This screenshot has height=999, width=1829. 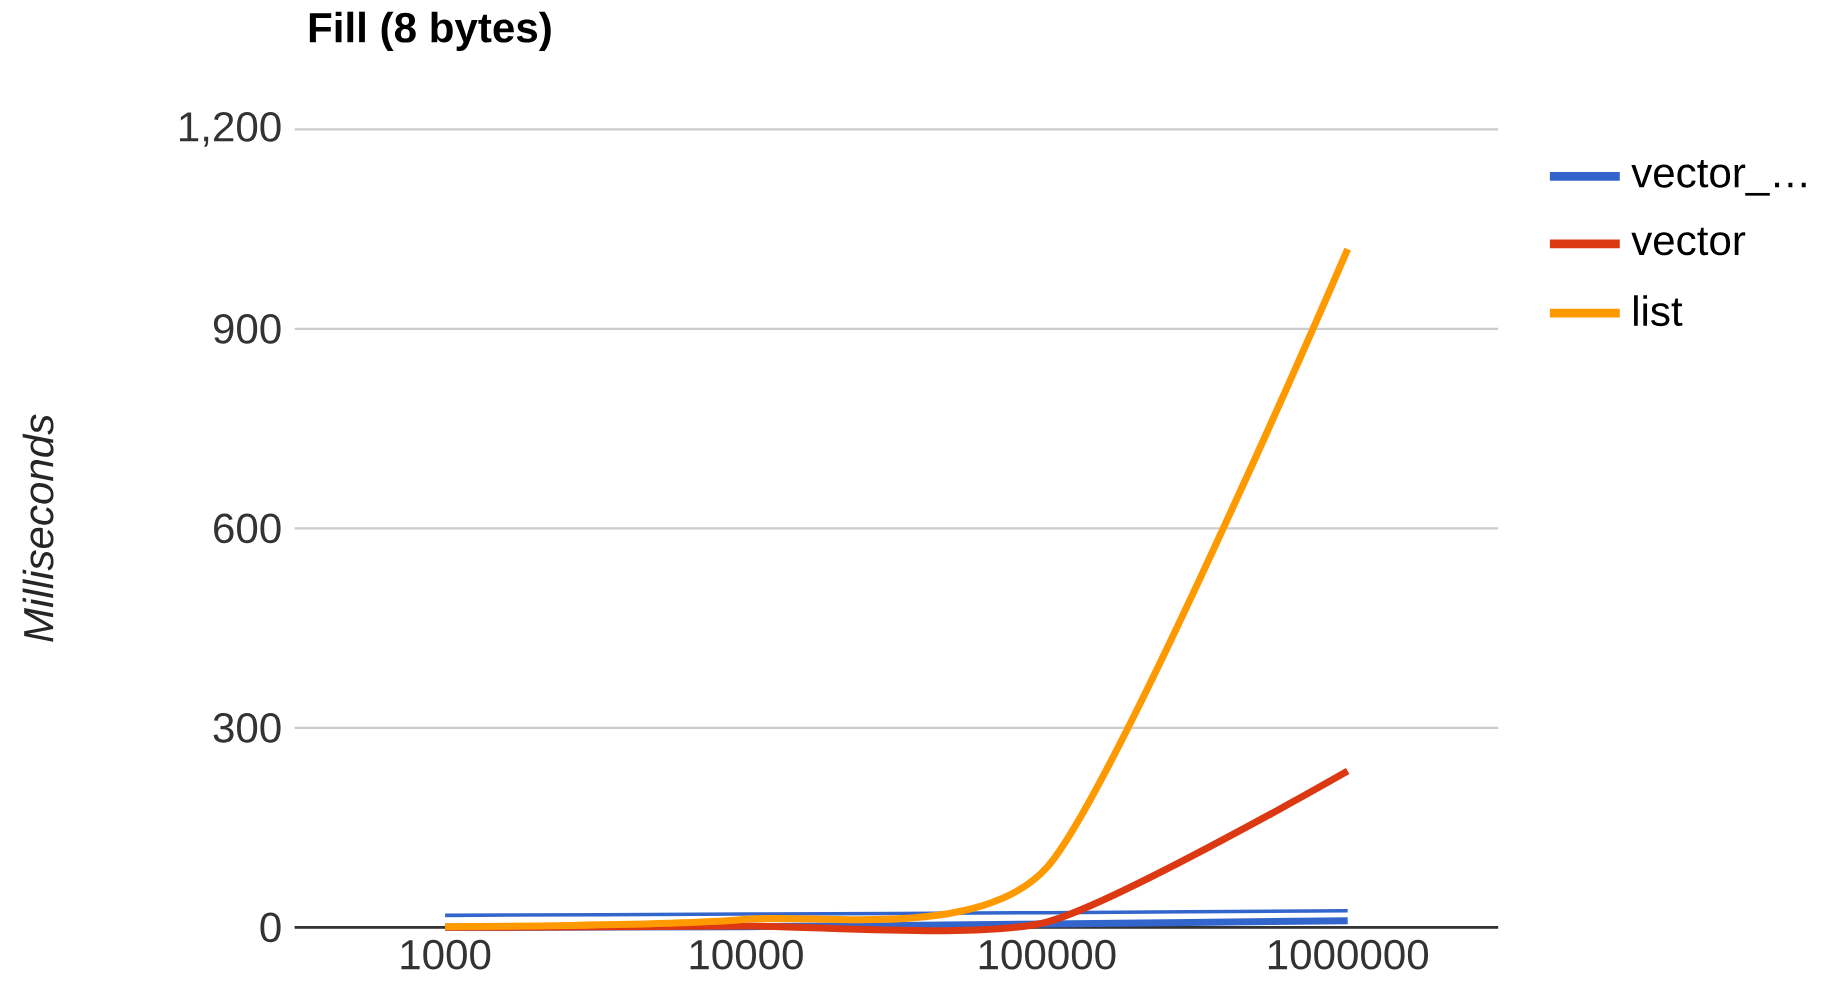 I want to click on x-tick-label: 1000, so click(x=446, y=954).